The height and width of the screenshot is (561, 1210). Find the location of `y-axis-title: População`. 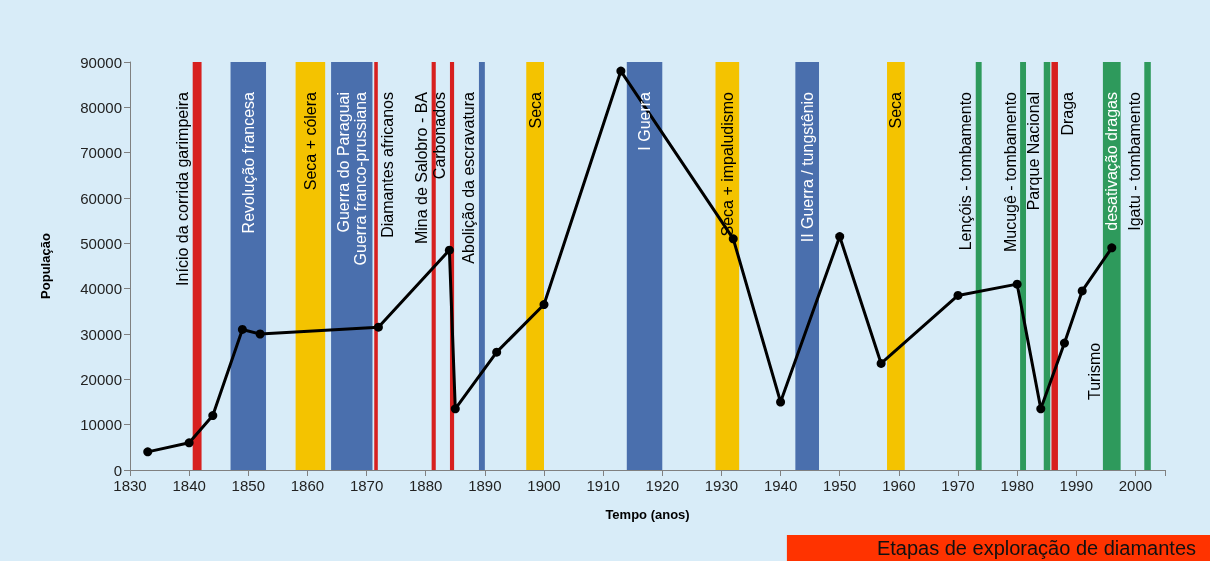

y-axis-title: População is located at coordinates (45, 266).